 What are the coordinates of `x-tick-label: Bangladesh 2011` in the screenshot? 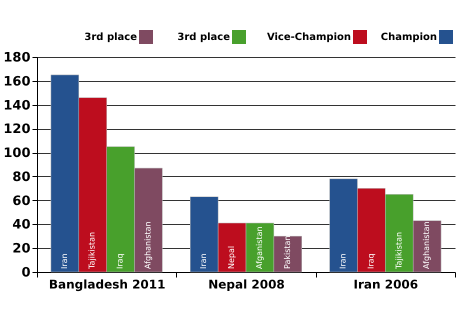 It's located at (107, 285).